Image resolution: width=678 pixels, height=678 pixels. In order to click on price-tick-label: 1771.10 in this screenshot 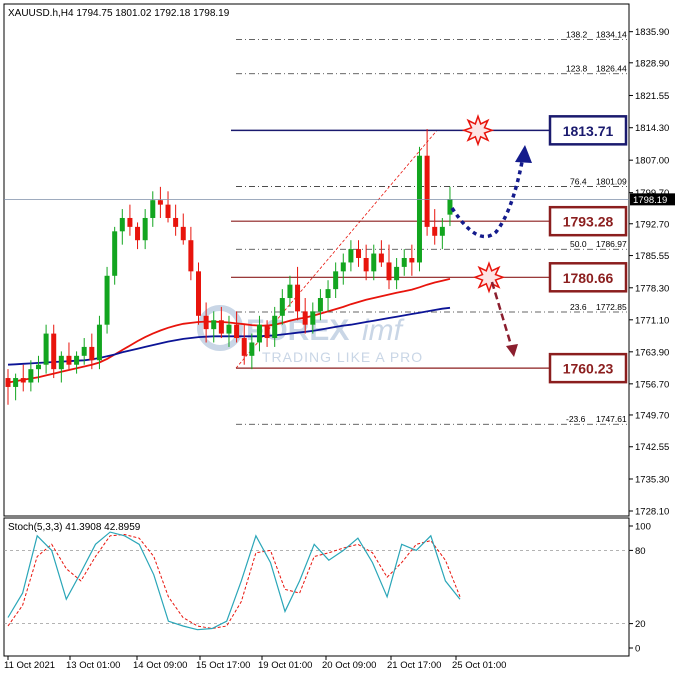, I will do `click(652, 320)`.